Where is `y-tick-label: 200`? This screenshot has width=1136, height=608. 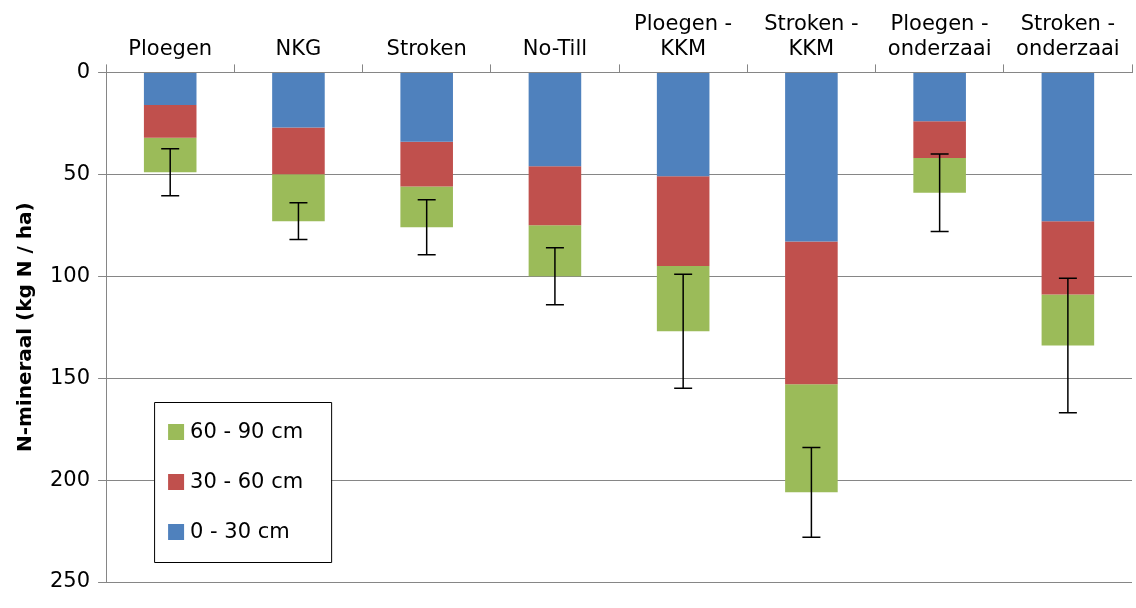
y-tick-label: 200 is located at coordinates (70, 478).